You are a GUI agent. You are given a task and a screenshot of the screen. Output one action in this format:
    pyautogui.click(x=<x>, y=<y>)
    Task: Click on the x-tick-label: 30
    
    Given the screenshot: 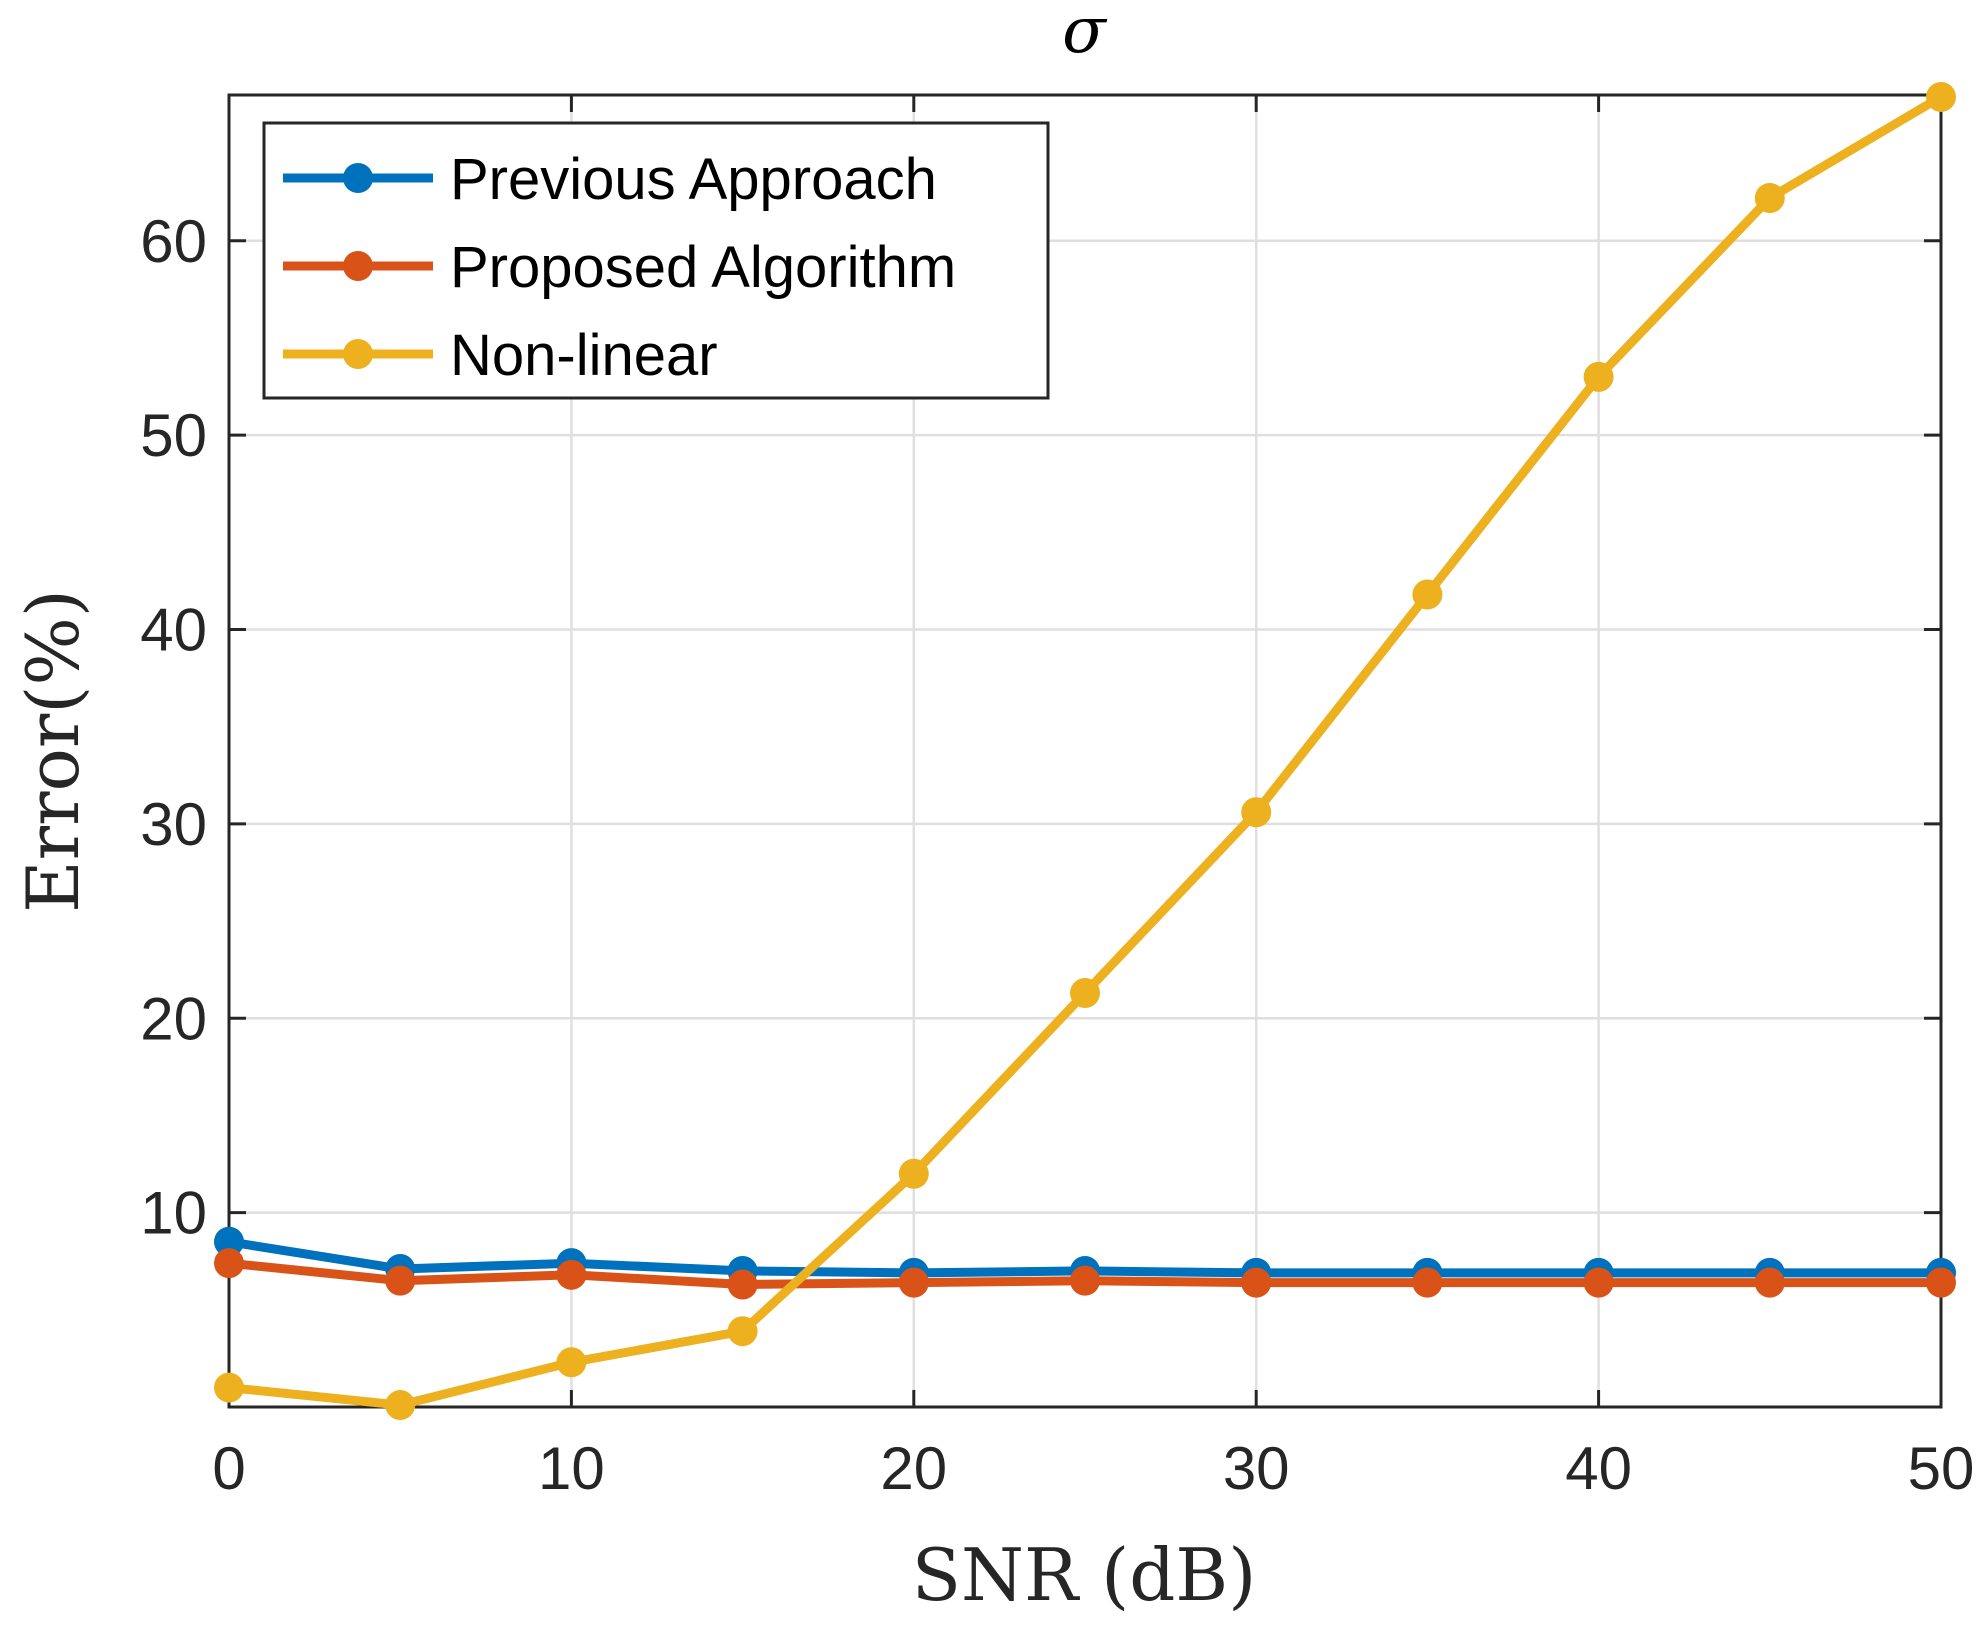 What is the action you would take?
    pyautogui.click(x=1256, y=1468)
    